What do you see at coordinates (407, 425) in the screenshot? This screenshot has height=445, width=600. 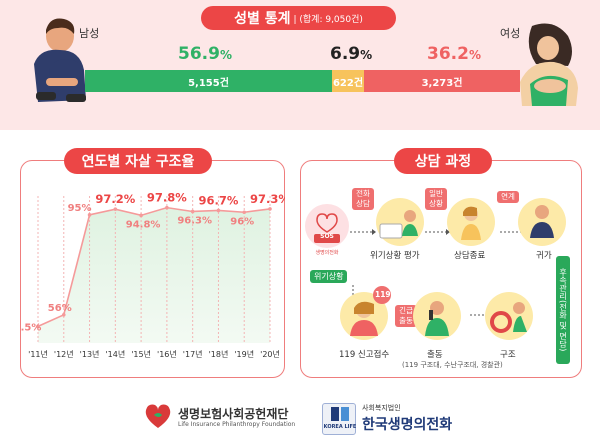 I see `org2-name: 한국생명의전화` at bounding box center [407, 425].